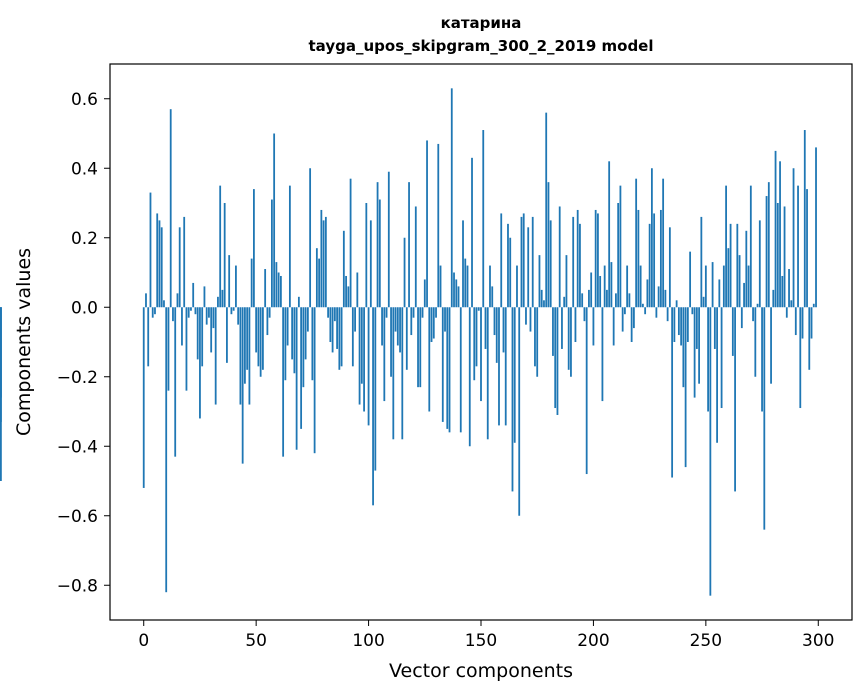  I want to click on y-tick-label: 0.2, so click(84, 239).